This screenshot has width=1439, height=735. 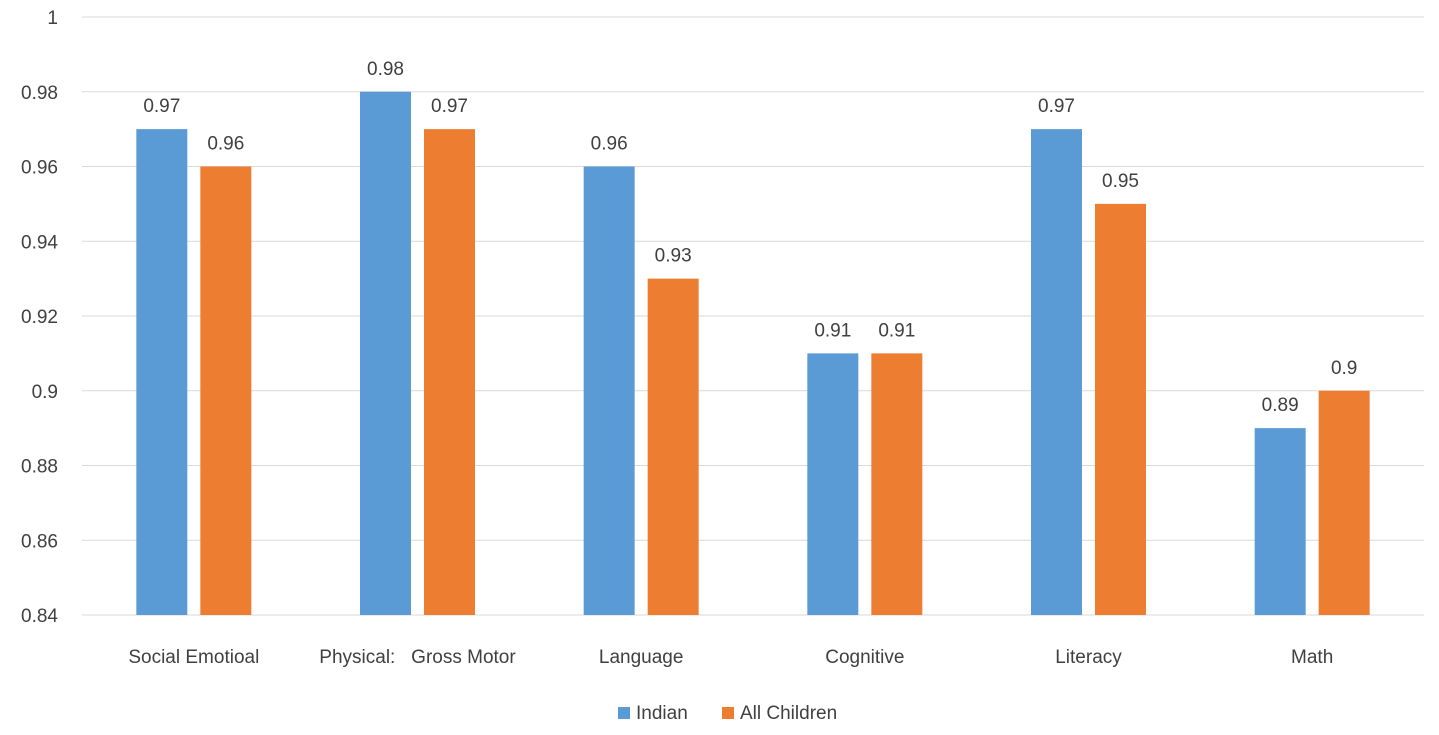 I want to click on y-tick-label: 0.92, so click(x=39, y=317).